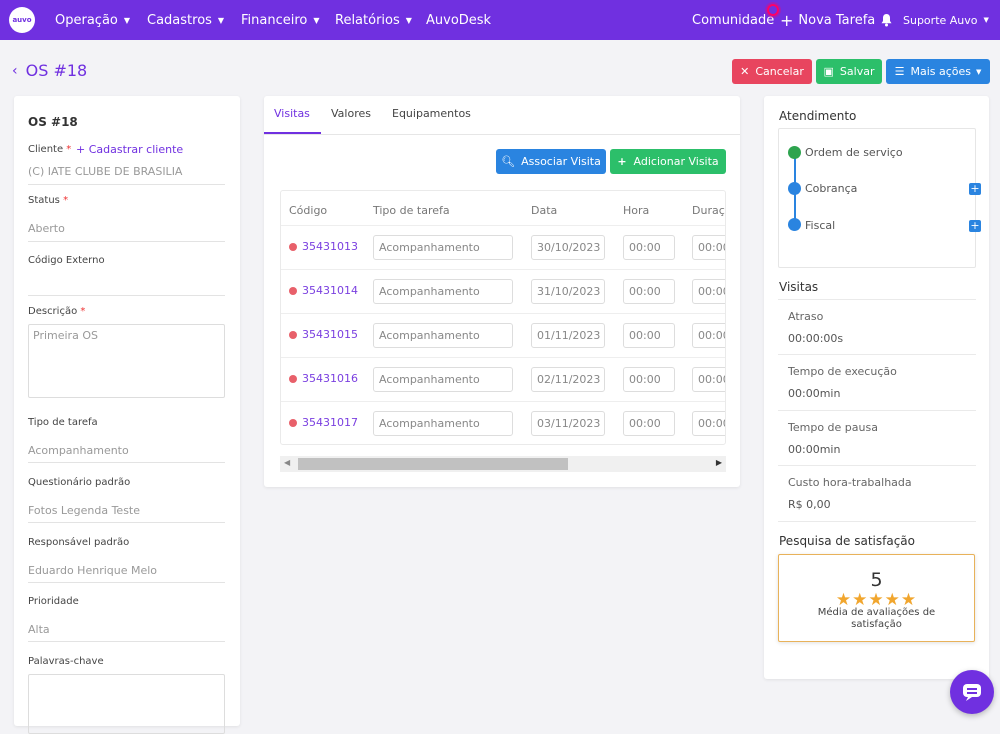 Image resolution: width=1000 pixels, height=734 pixels. What do you see at coordinates (57, 311) in the screenshot?
I see `descricao-label: Descrição *` at bounding box center [57, 311].